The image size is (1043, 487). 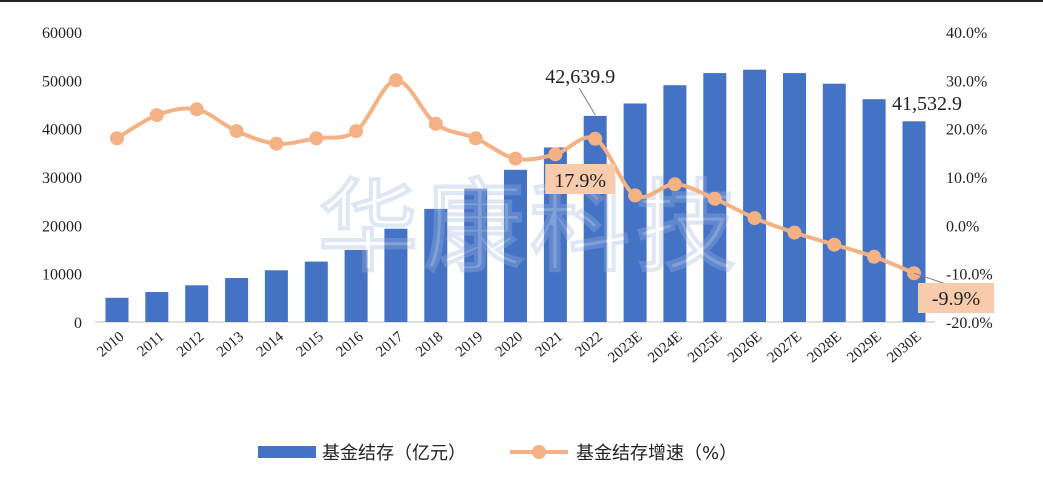 I want to click on callout-box-2022, so click(x=580, y=179).